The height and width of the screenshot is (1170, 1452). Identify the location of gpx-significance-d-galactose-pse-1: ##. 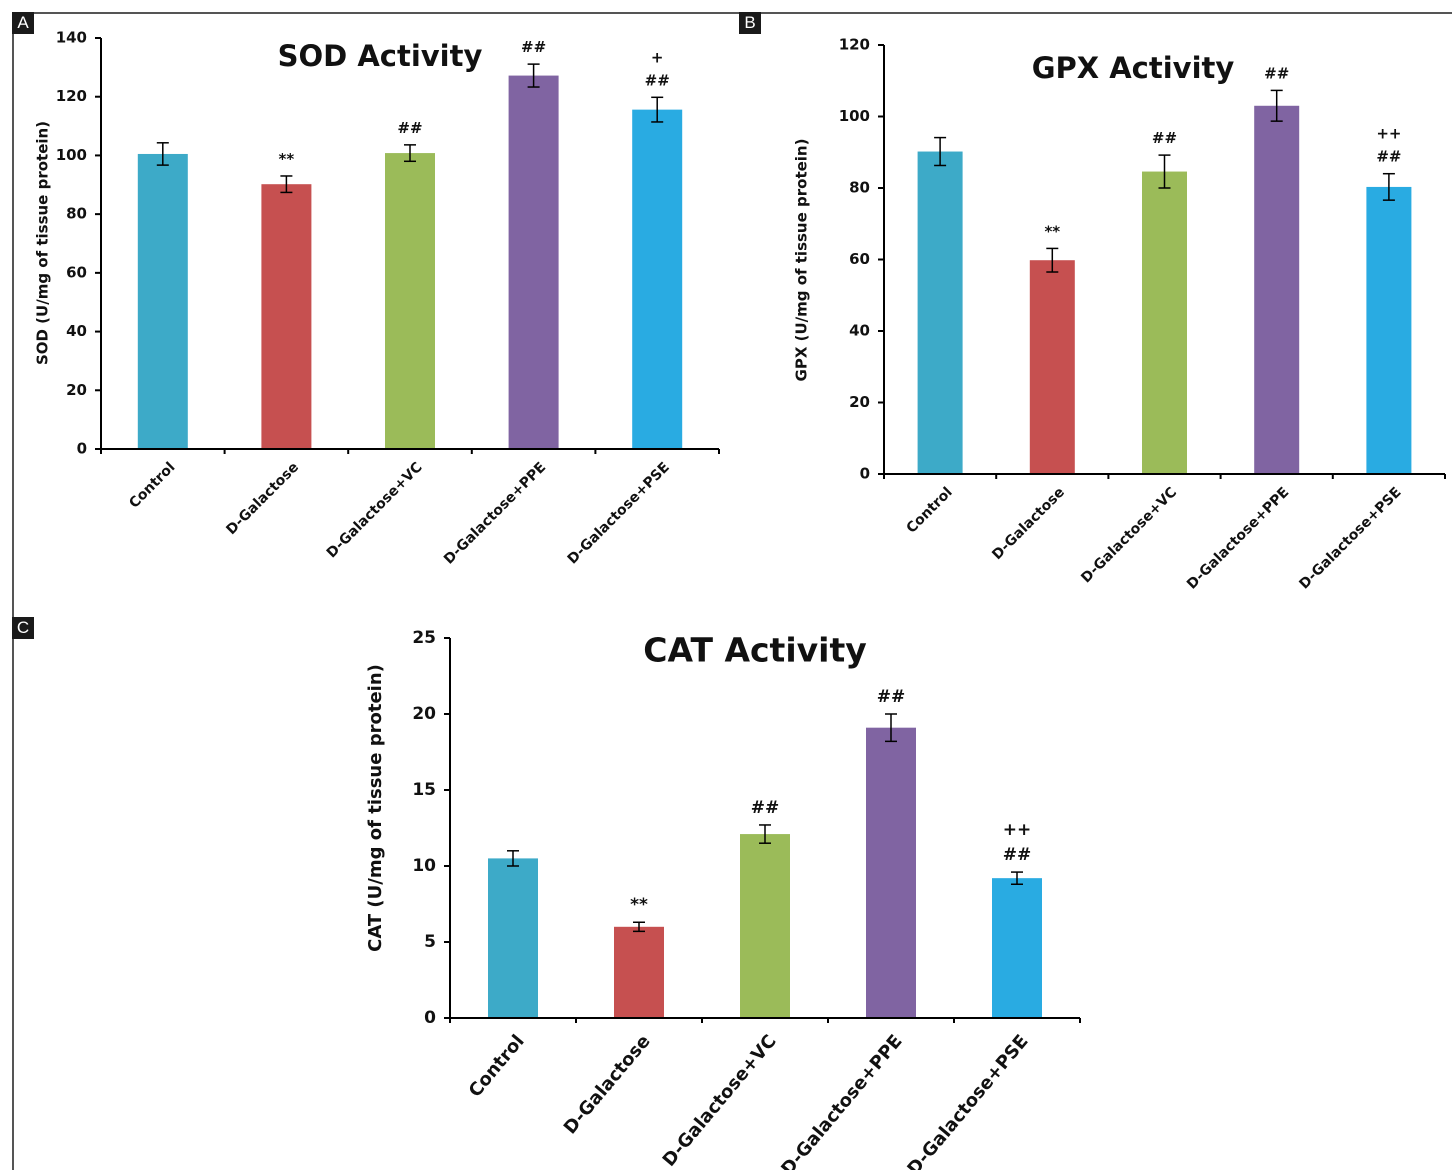
(1388, 157).